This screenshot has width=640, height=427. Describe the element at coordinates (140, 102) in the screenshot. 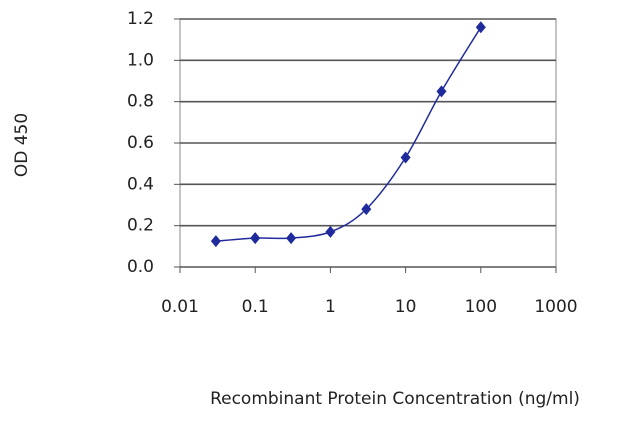

I see `y-tick-label: 0.8` at that location.